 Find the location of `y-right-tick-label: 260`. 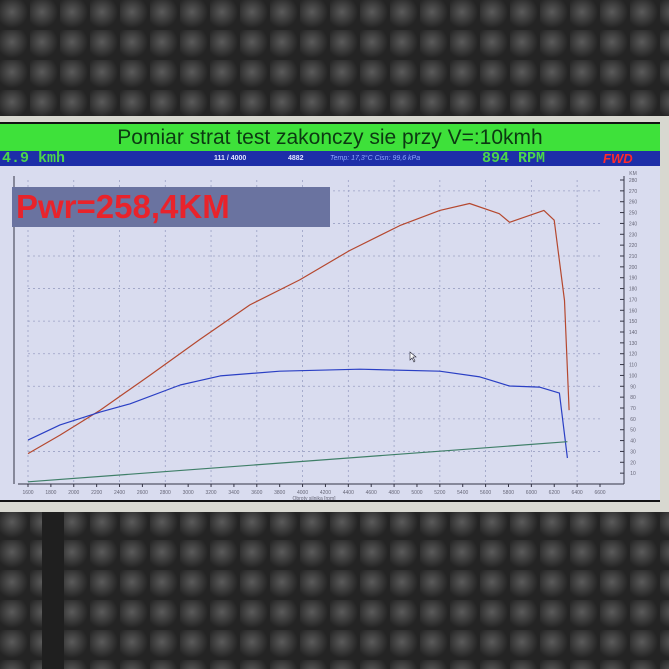

y-right-tick-label: 260 is located at coordinates (633, 203).